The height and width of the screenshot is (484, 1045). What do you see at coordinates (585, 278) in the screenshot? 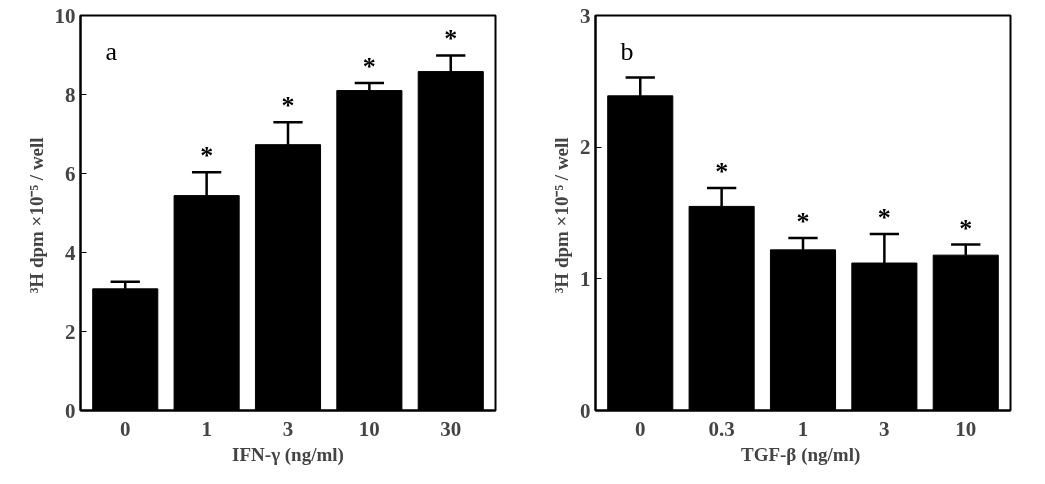
I see `y-tick-label: 1` at bounding box center [585, 278].